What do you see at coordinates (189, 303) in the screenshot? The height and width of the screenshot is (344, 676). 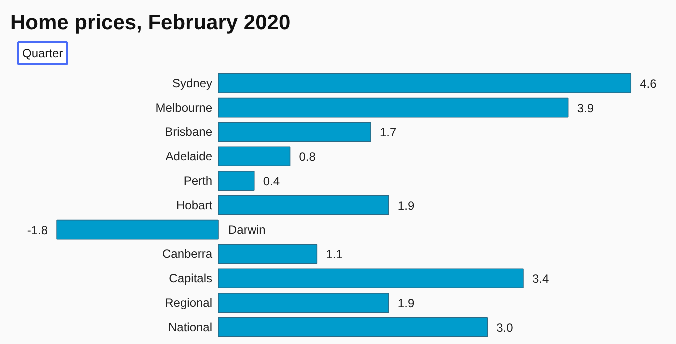 I see `y-tick-label: Regional` at bounding box center [189, 303].